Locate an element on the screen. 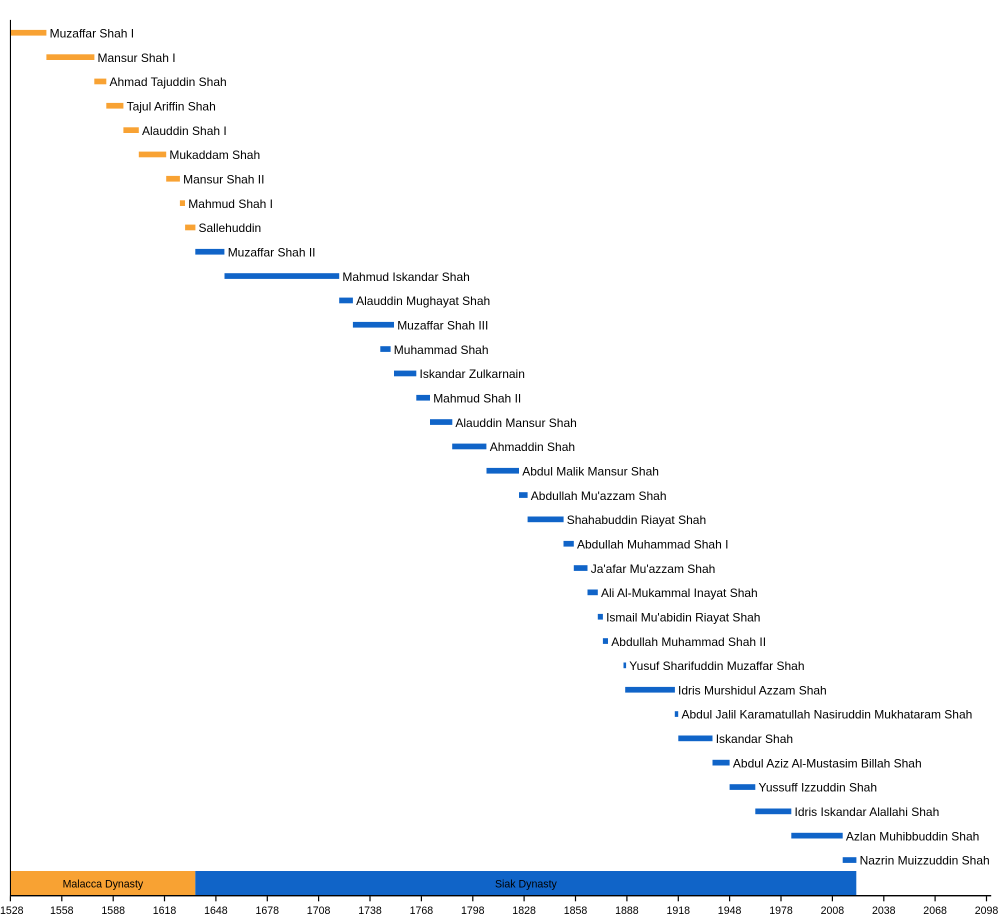  svg-text: Muzaffar Shah II is located at coordinates (272, 253).